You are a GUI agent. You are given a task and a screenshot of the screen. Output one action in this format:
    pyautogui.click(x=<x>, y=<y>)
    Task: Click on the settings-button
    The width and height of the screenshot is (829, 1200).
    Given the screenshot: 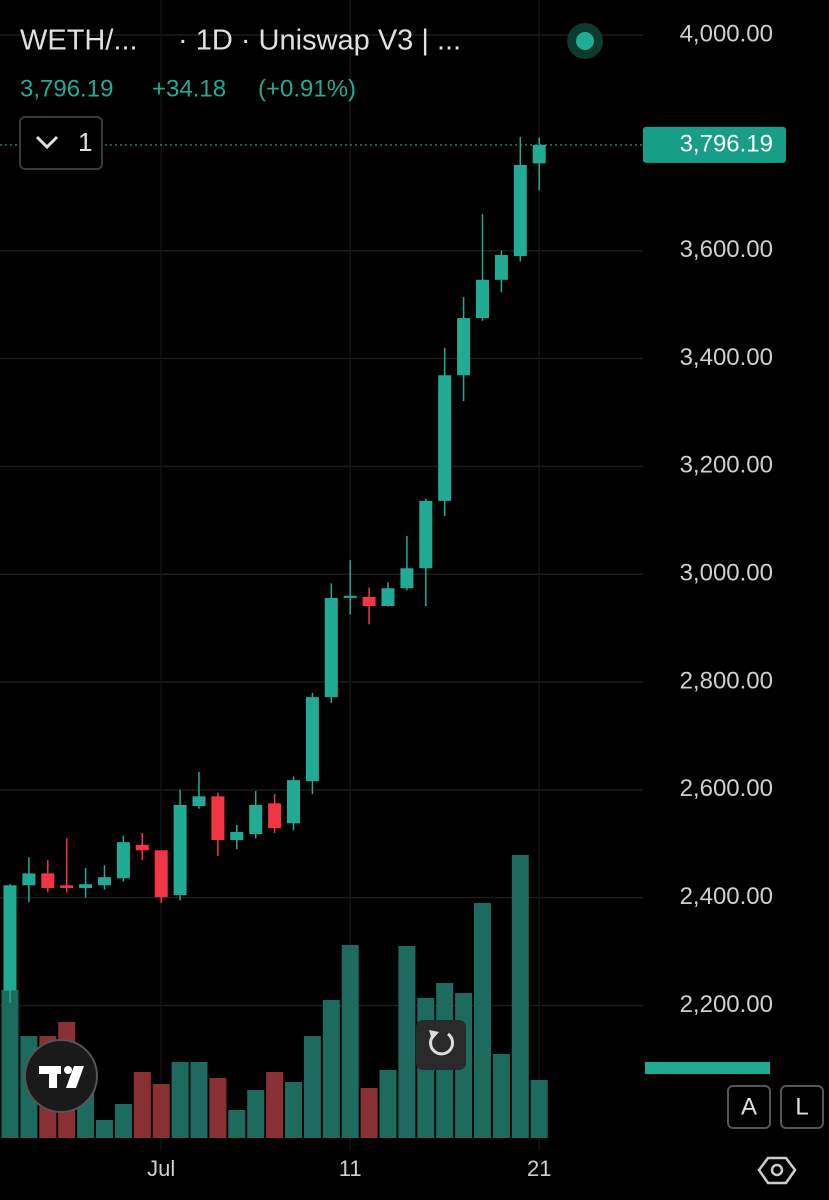 What is the action you would take?
    pyautogui.click(x=777, y=1170)
    